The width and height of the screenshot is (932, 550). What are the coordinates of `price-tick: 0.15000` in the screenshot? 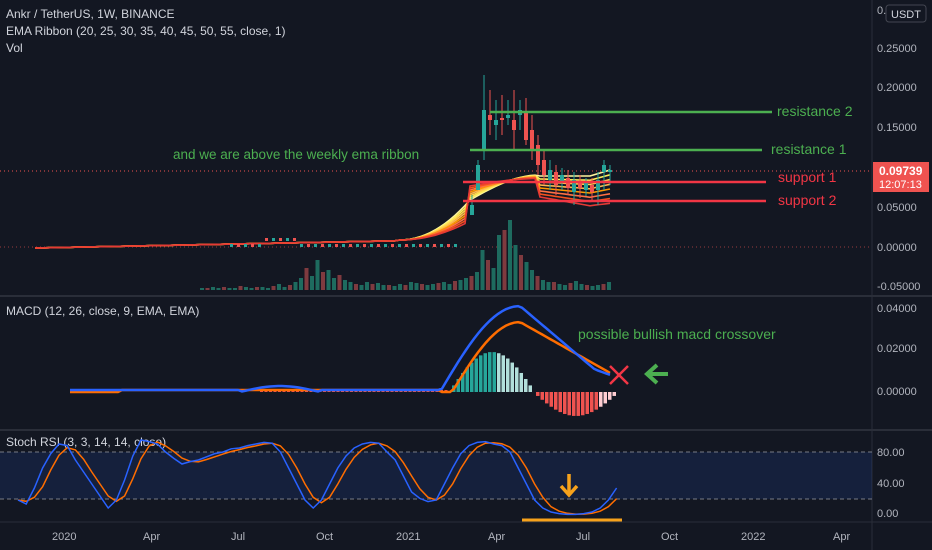 It's located at (897, 128).